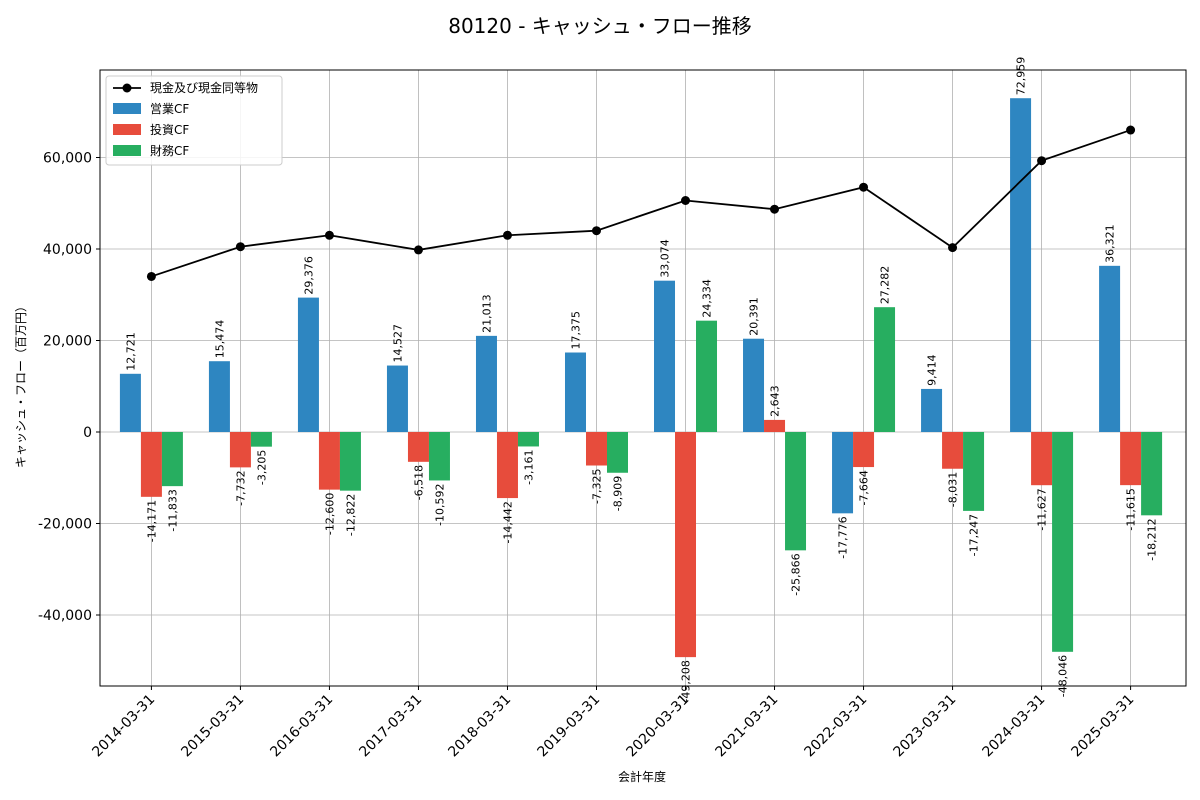  What do you see at coordinates (1014, 726) in the screenshot?
I see `x-tick-label: 2024-03-31` at bounding box center [1014, 726].